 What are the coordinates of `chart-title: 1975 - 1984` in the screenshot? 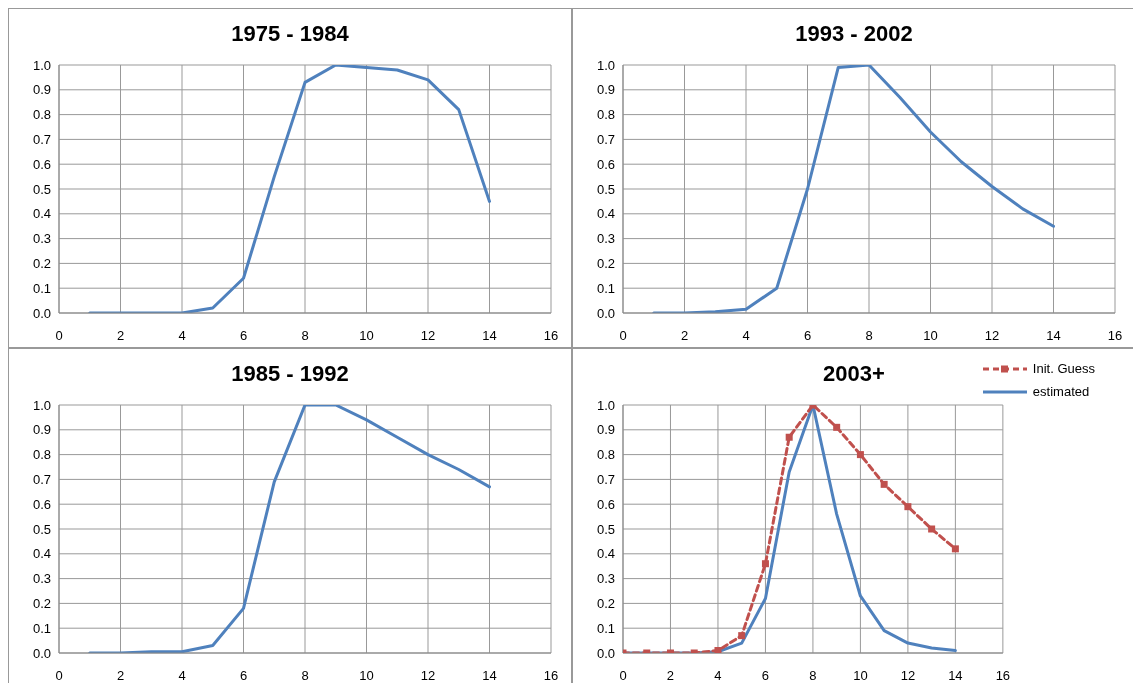 It's located at (290, 34).